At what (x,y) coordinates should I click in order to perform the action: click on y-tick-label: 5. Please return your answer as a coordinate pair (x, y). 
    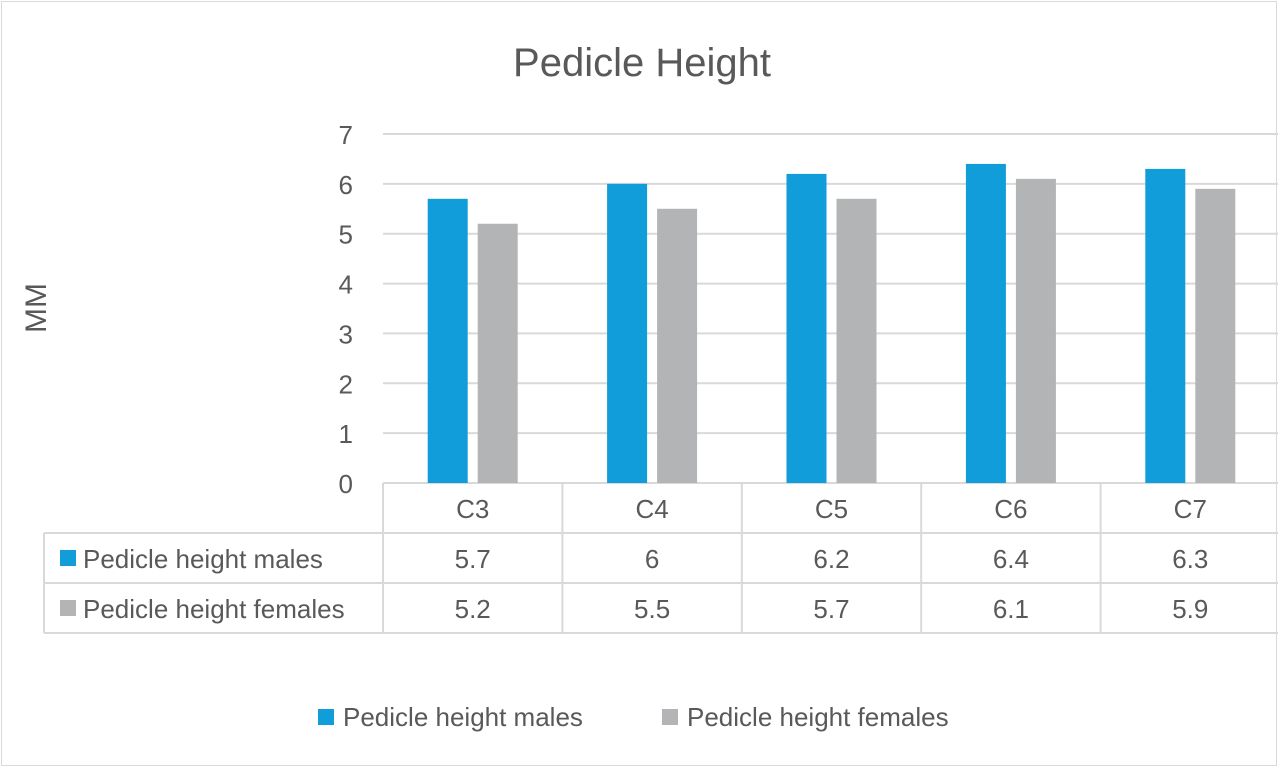
    Looking at the image, I should click on (346, 235).